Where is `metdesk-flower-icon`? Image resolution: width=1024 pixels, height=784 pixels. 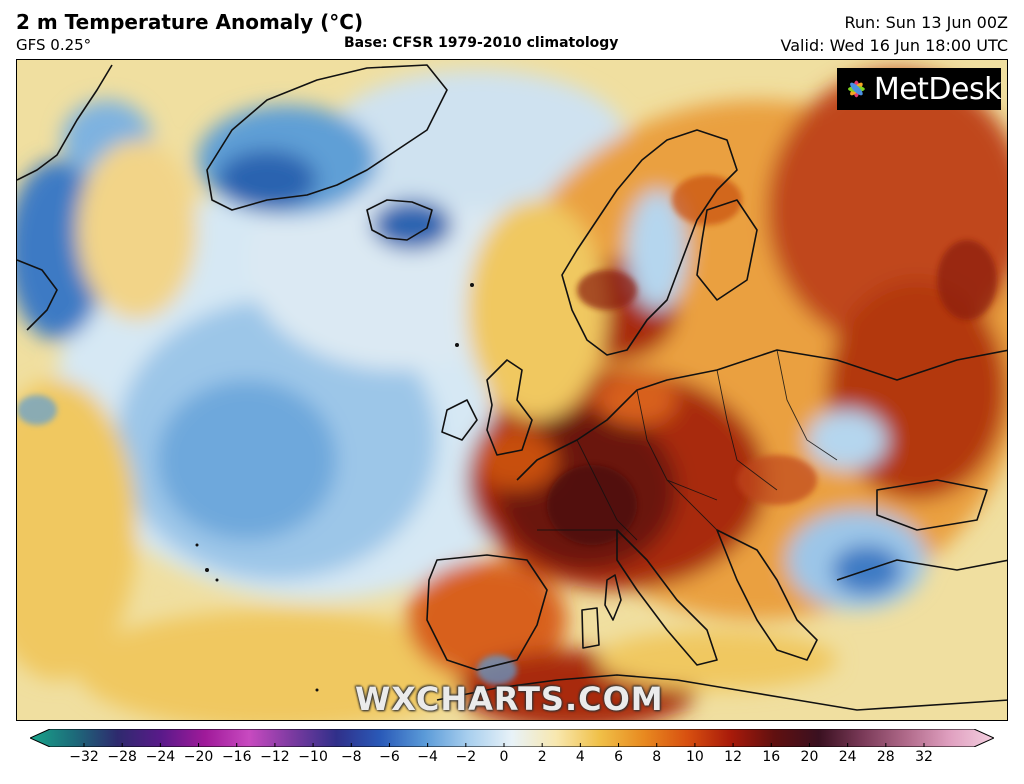
metdesk-flower-icon is located at coordinates (856, 89).